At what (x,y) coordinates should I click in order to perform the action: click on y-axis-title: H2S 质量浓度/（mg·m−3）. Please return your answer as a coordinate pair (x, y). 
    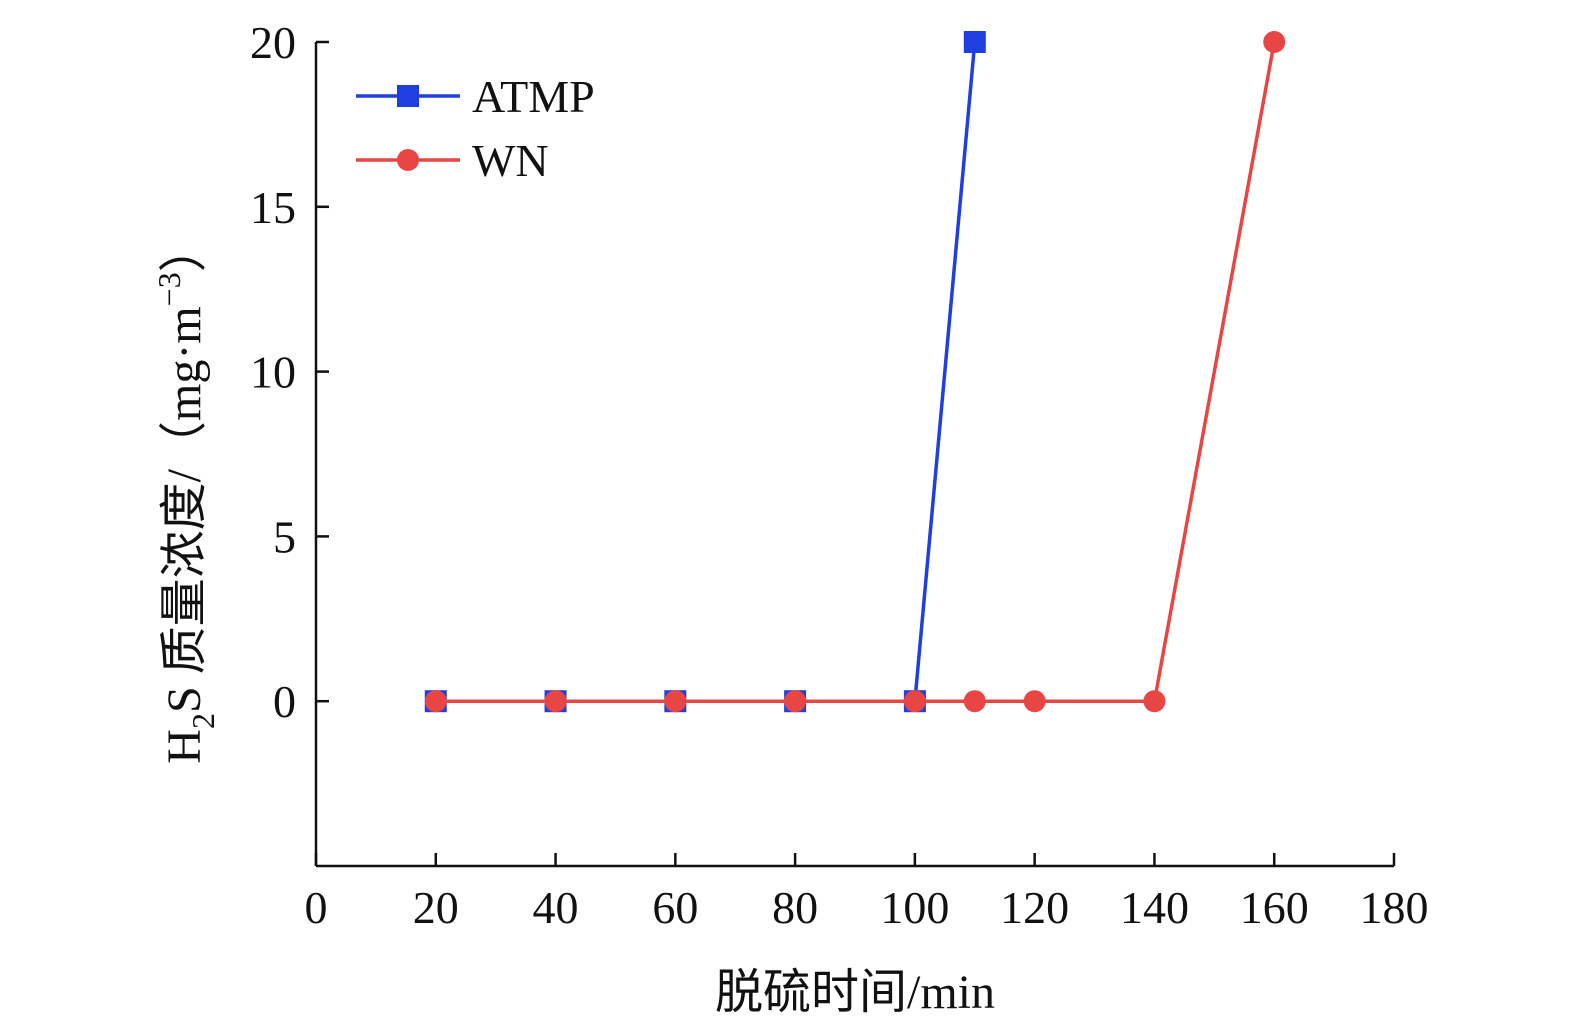
    Looking at the image, I should click on (186, 493).